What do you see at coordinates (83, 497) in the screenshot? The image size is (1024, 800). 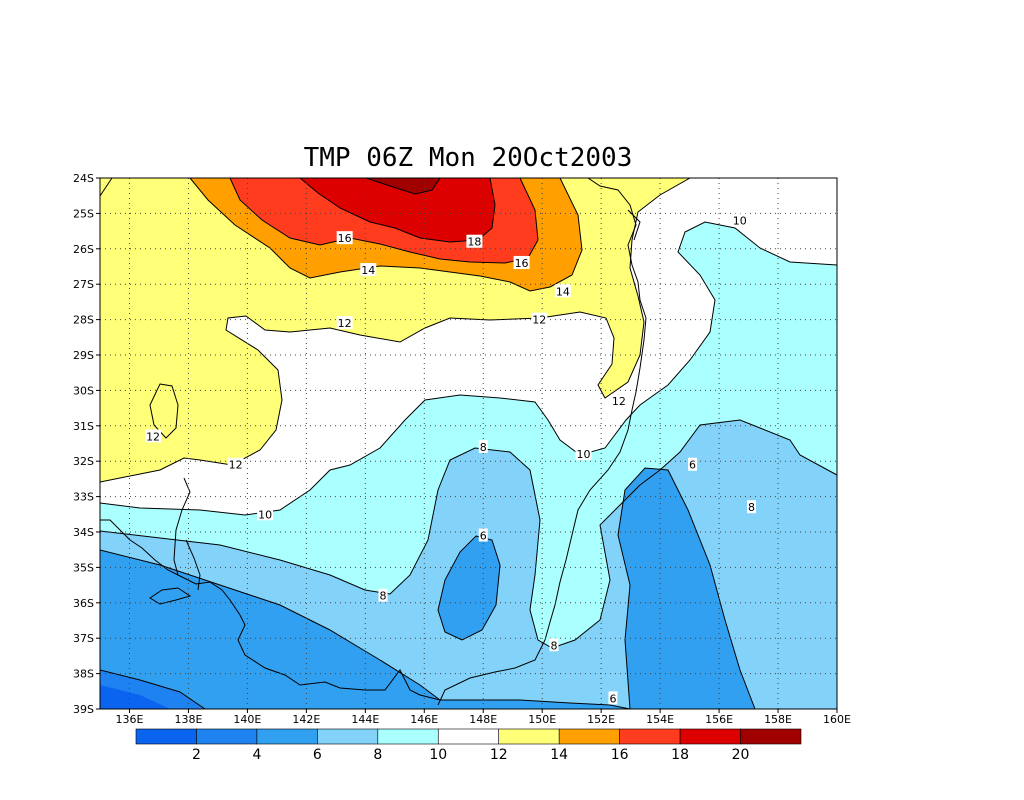 I see `lat-tick-label: 33S` at bounding box center [83, 497].